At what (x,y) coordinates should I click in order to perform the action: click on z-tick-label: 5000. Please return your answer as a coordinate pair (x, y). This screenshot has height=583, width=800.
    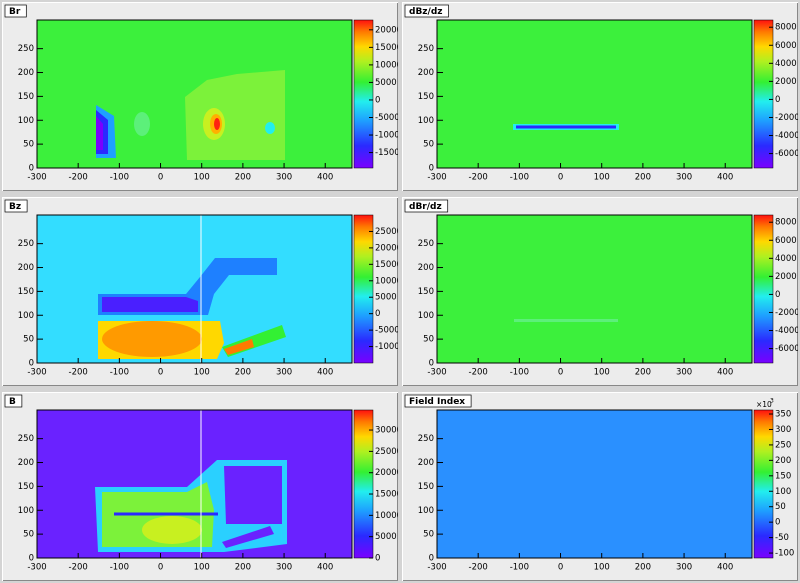
    Looking at the image, I should click on (386, 83).